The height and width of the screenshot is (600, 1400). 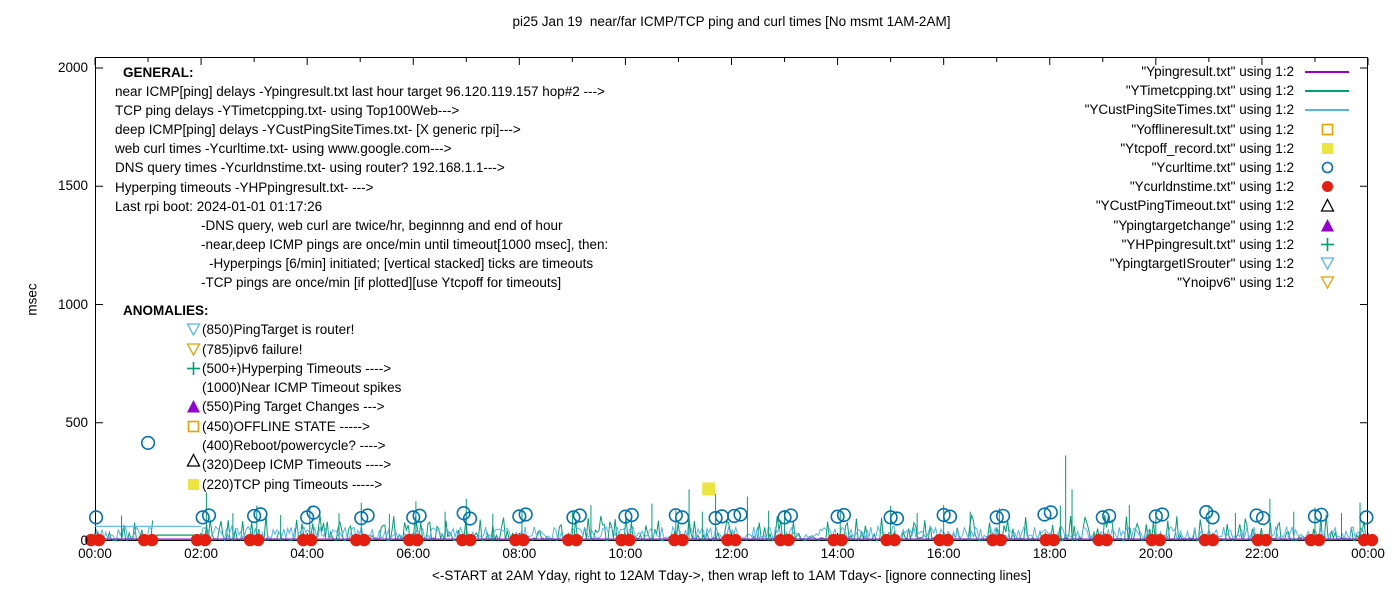 I want to click on anomaly-item: (850)PingTarget is router!, so click(x=258, y=329).